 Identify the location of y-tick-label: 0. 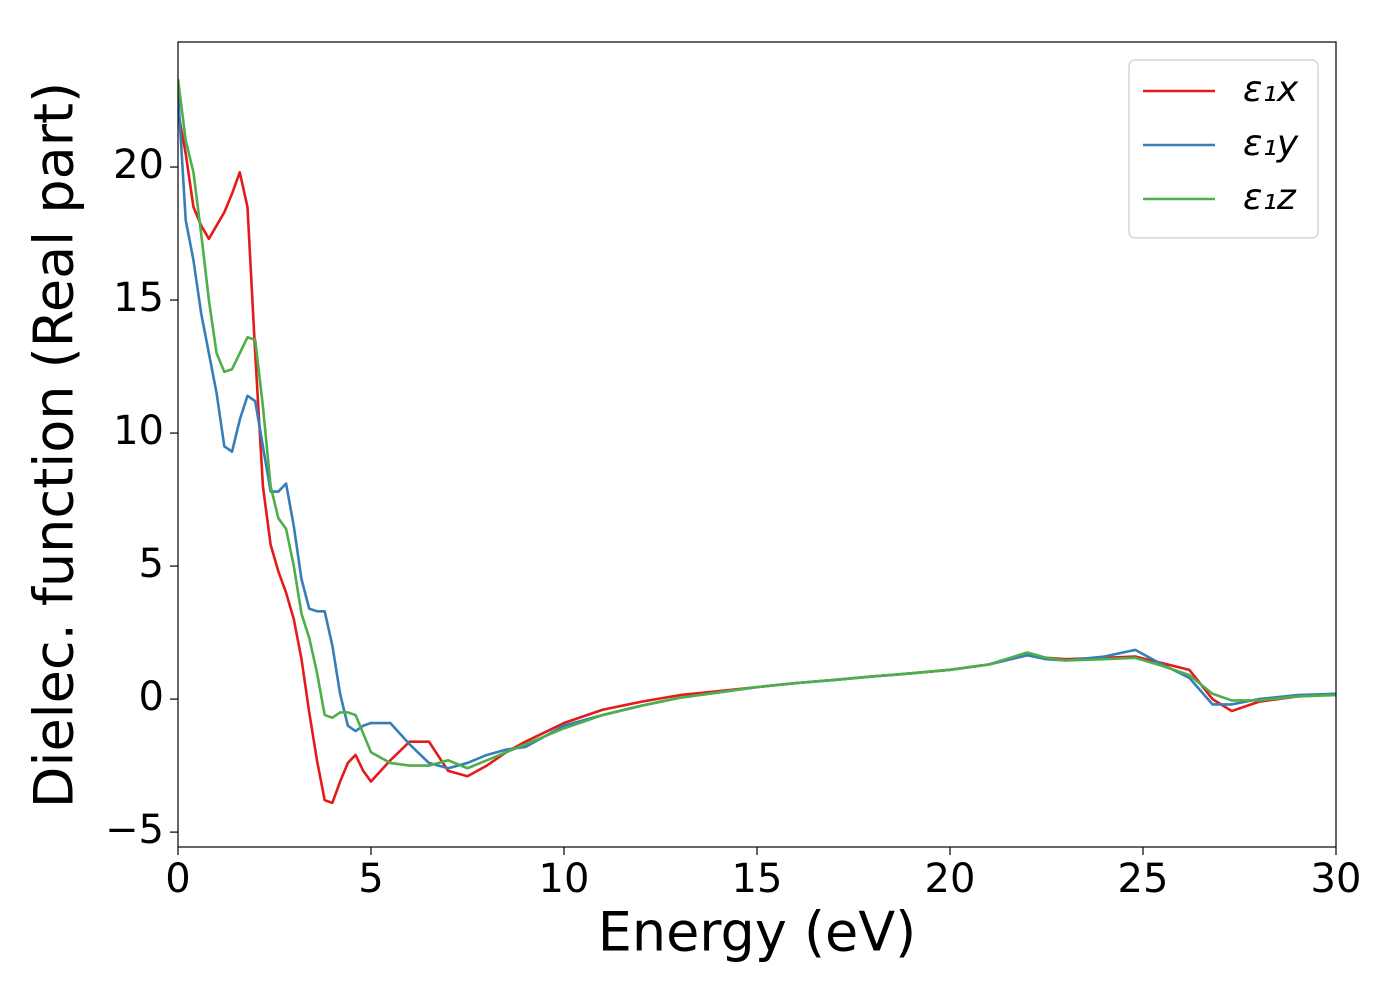
(151, 697).